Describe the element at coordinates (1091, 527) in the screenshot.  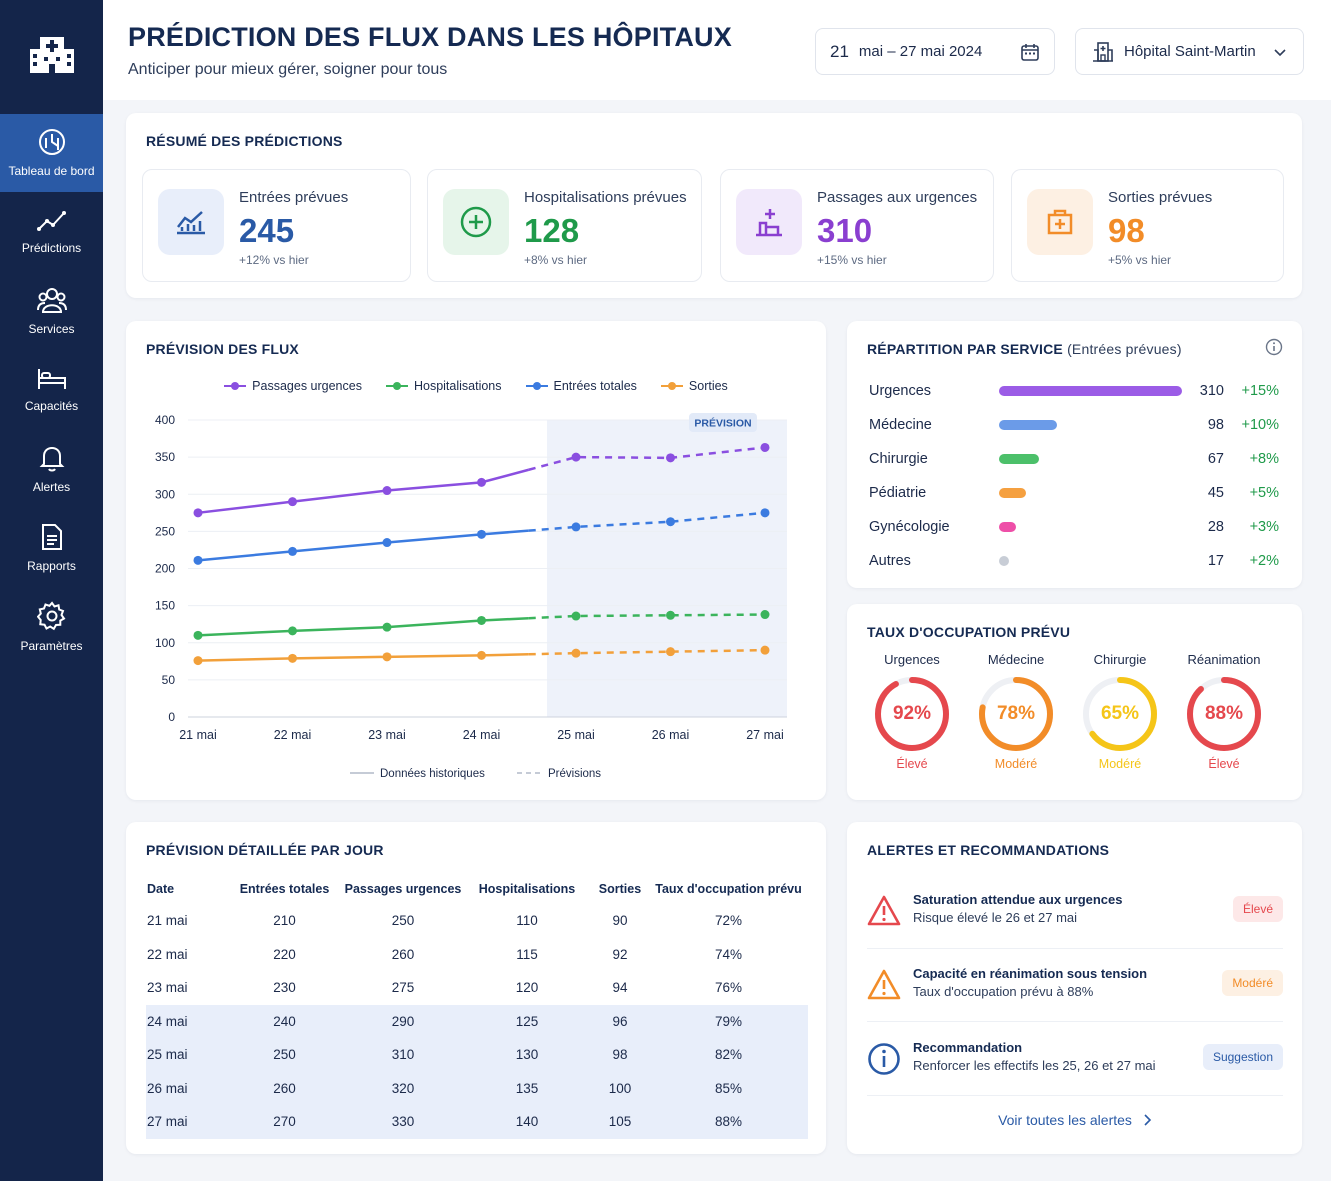
I see `service-bar-track` at that location.